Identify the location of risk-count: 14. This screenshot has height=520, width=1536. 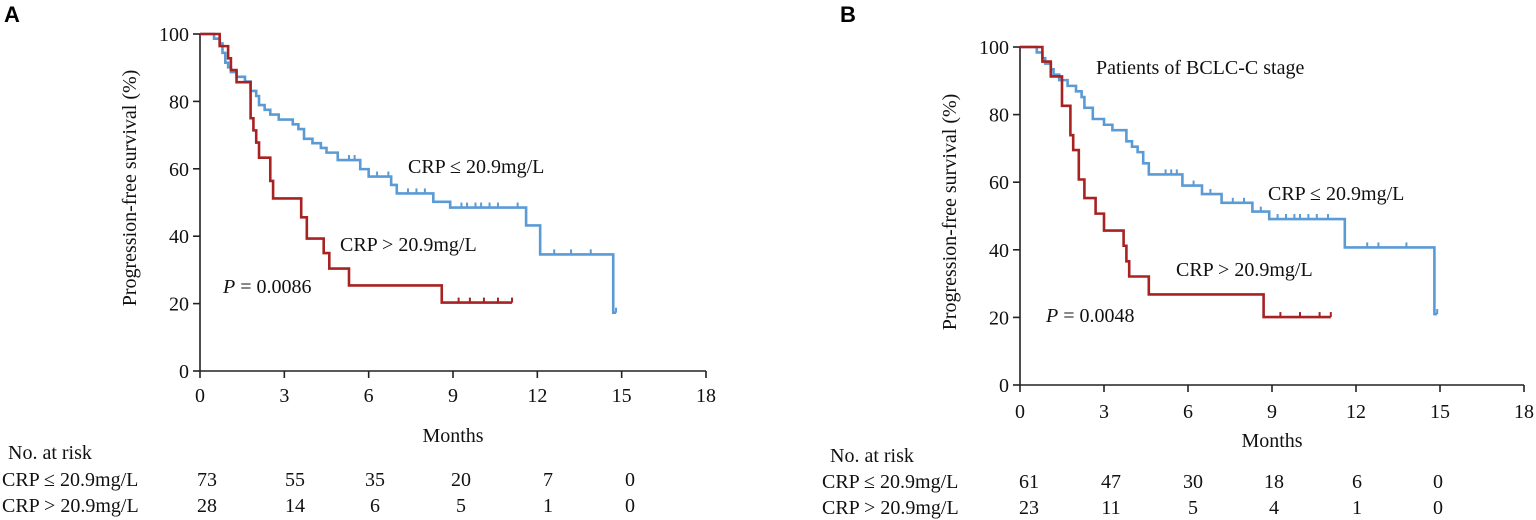
(295, 506).